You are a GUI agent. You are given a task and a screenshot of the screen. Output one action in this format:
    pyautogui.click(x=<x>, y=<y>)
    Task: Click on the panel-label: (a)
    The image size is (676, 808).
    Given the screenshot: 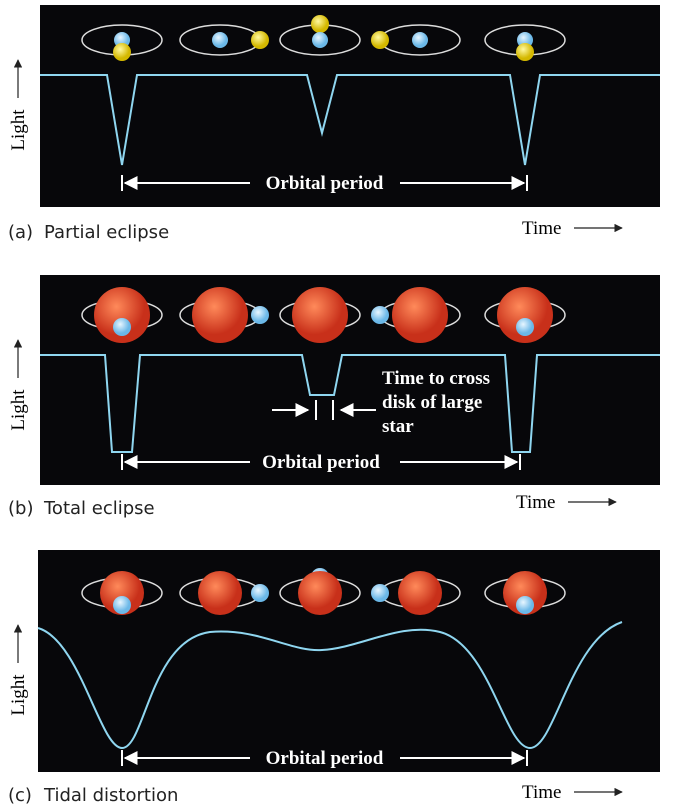 What is the action you would take?
    pyautogui.click(x=20, y=232)
    